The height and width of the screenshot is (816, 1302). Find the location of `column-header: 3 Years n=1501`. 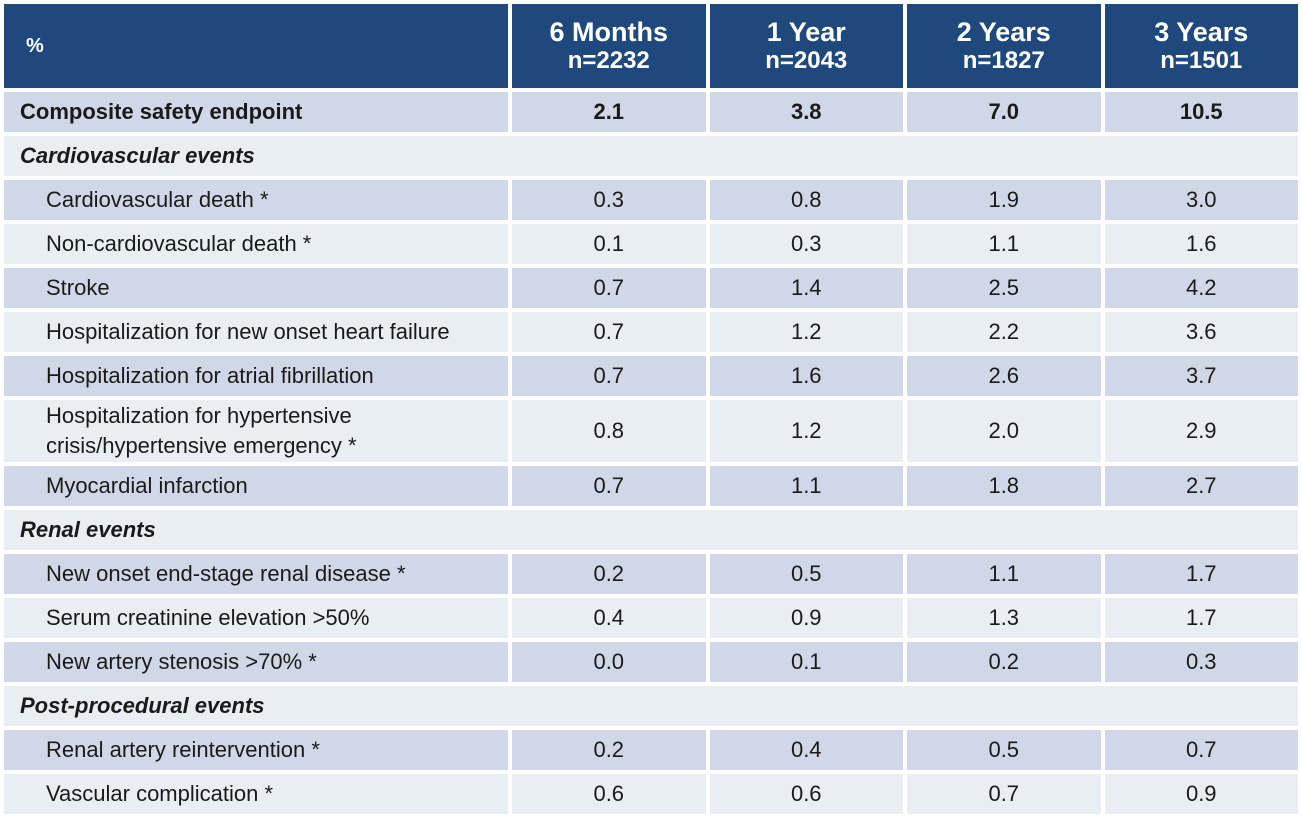

column-header: 3 Years n=1501 is located at coordinates (1201, 46).